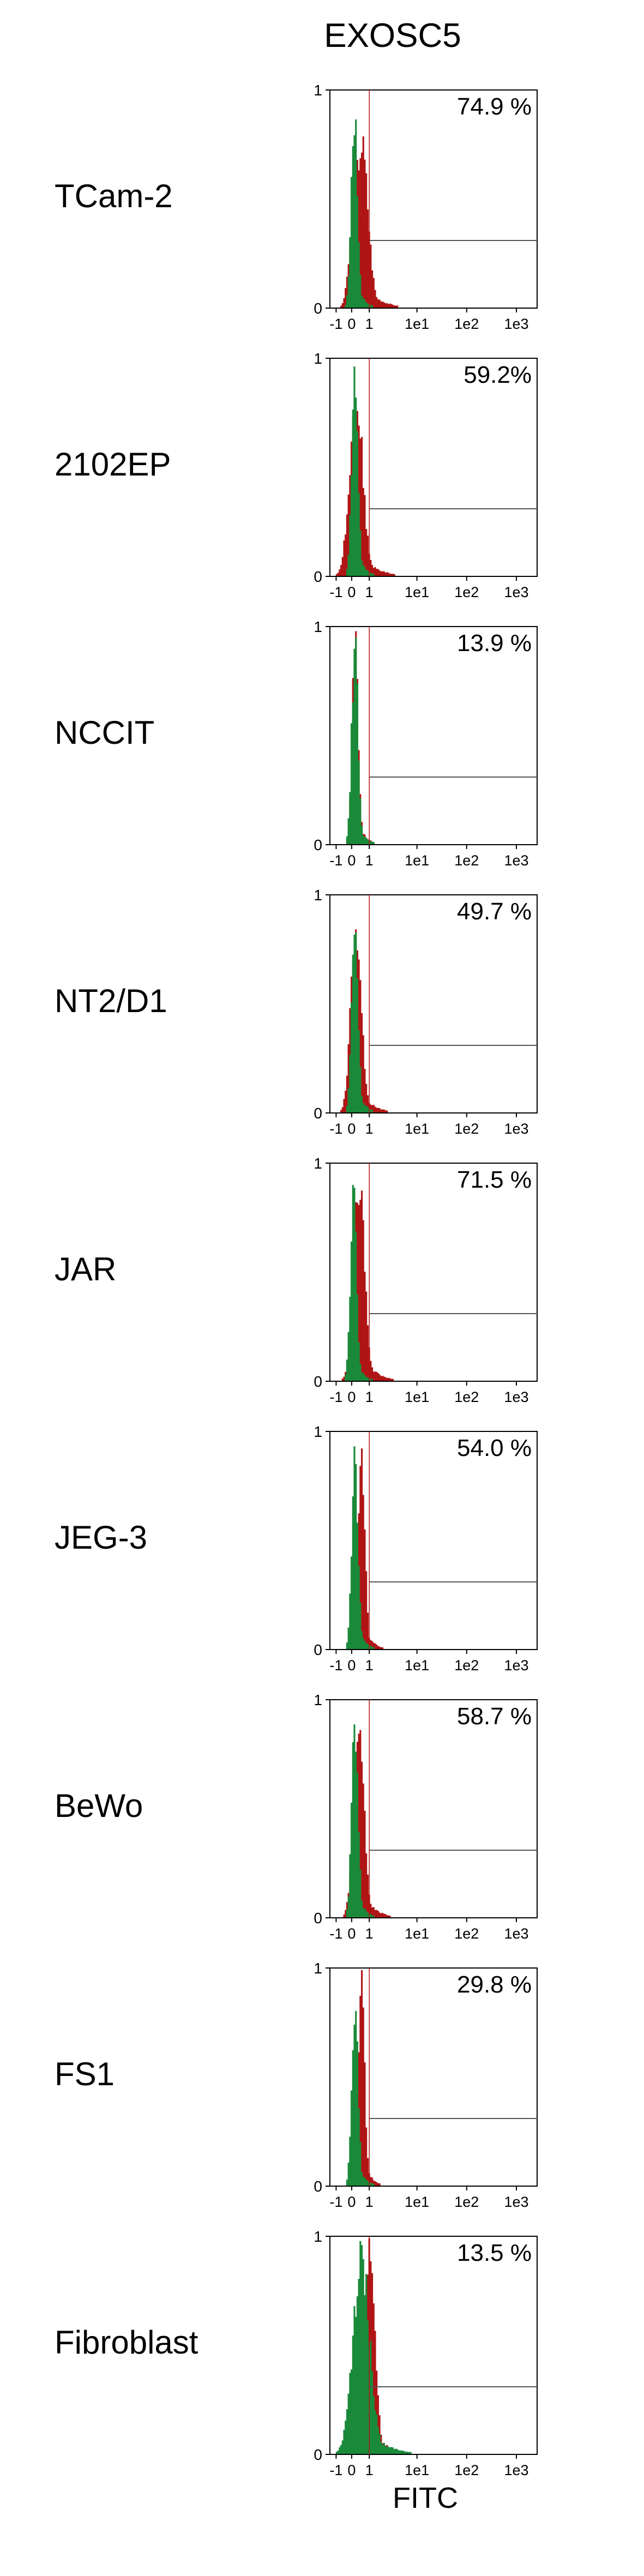 The image size is (644, 2576). I want to click on sample-label: NCCIT, so click(105, 732).